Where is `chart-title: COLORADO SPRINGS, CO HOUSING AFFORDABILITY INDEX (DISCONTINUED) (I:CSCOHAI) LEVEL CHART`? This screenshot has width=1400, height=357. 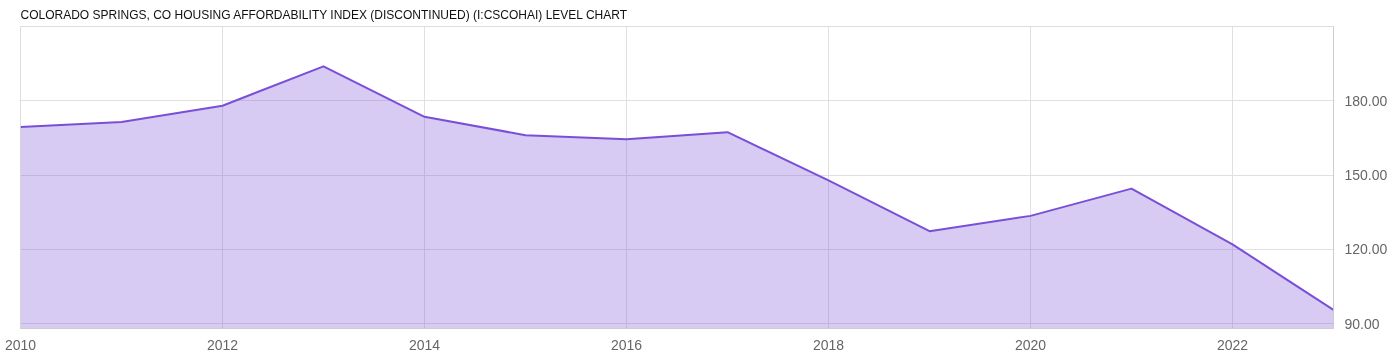 chart-title: COLORADO SPRINGS, CO HOUSING AFFORDABILITY INDEX (DISCONTINUED) (I:CSCOHAI) LEVEL CHART is located at coordinates (324, 14).